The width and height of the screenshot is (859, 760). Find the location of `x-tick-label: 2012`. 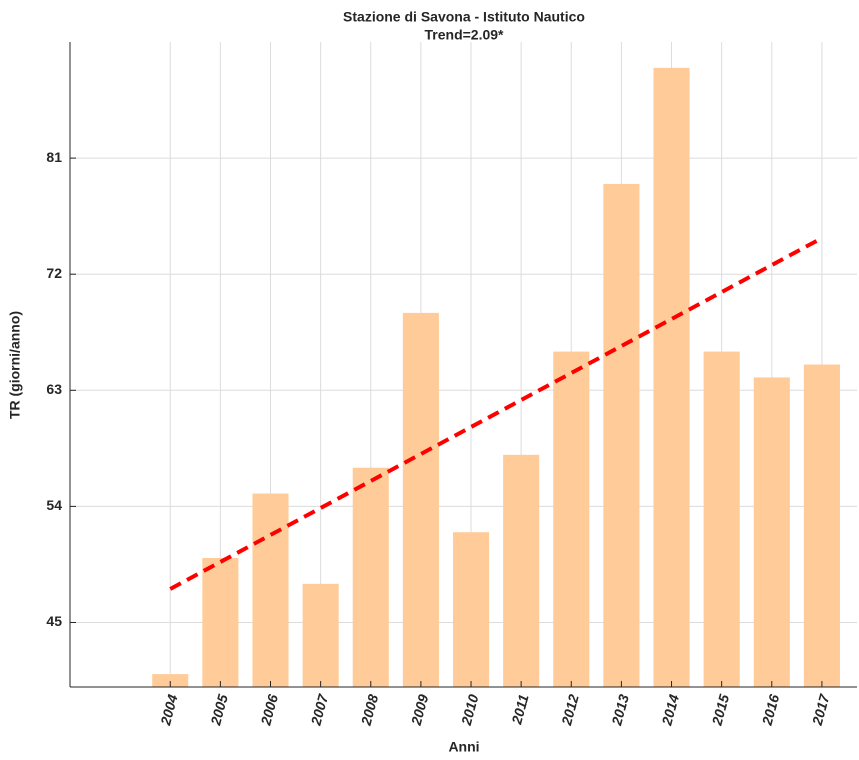

x-tick-label: 2012 is located at coordinates (570, 709).